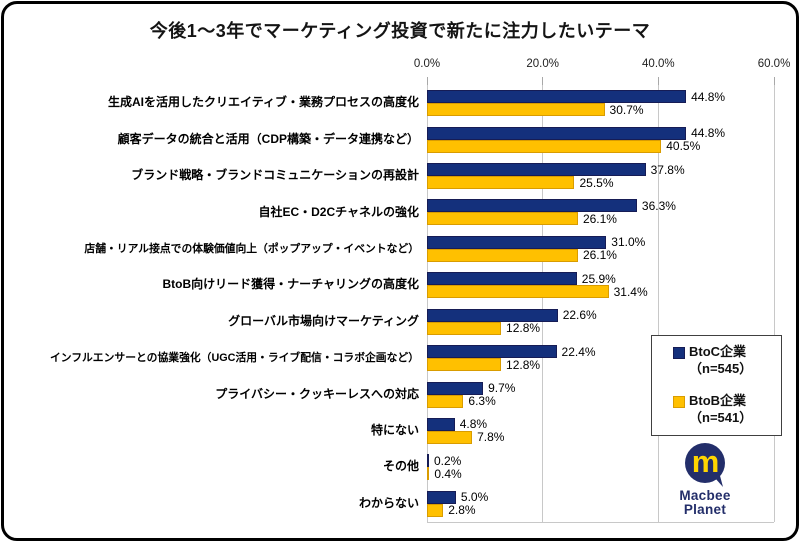  I want to click on bar-line: 36.3%, so click(600, 206).